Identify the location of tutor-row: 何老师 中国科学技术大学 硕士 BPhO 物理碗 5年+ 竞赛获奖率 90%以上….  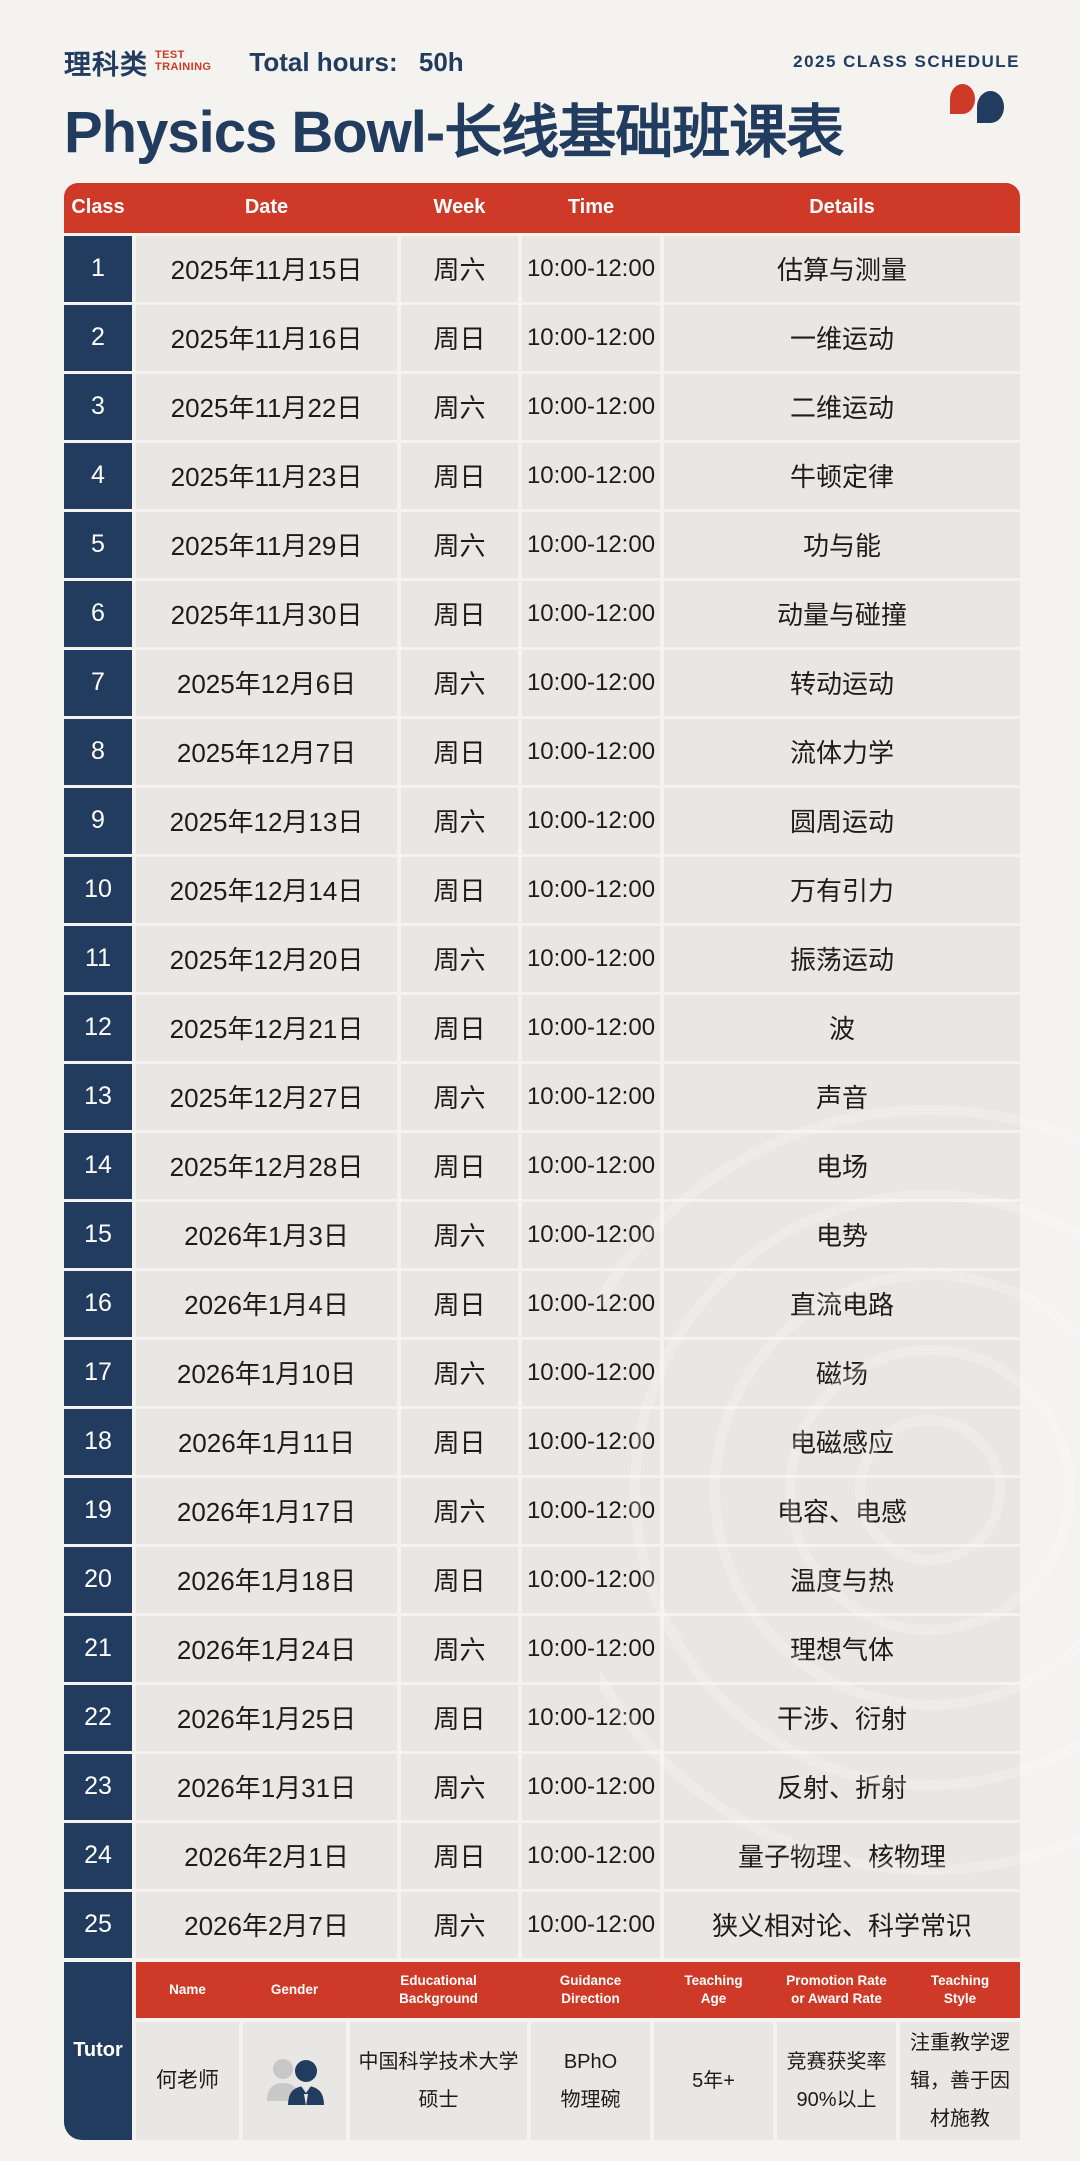
(578, 2080).